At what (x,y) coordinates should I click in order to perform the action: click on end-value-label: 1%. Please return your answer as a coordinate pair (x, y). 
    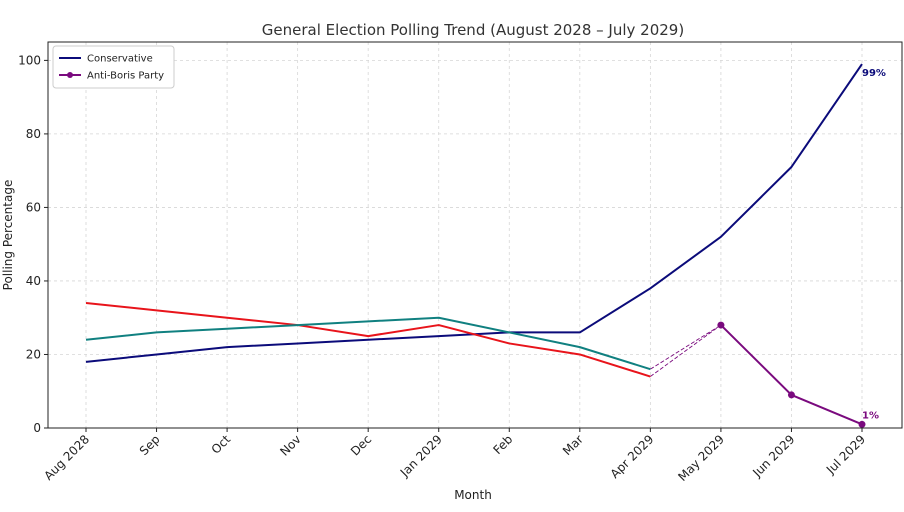
    Looking at the image, I should click on (870, 415).